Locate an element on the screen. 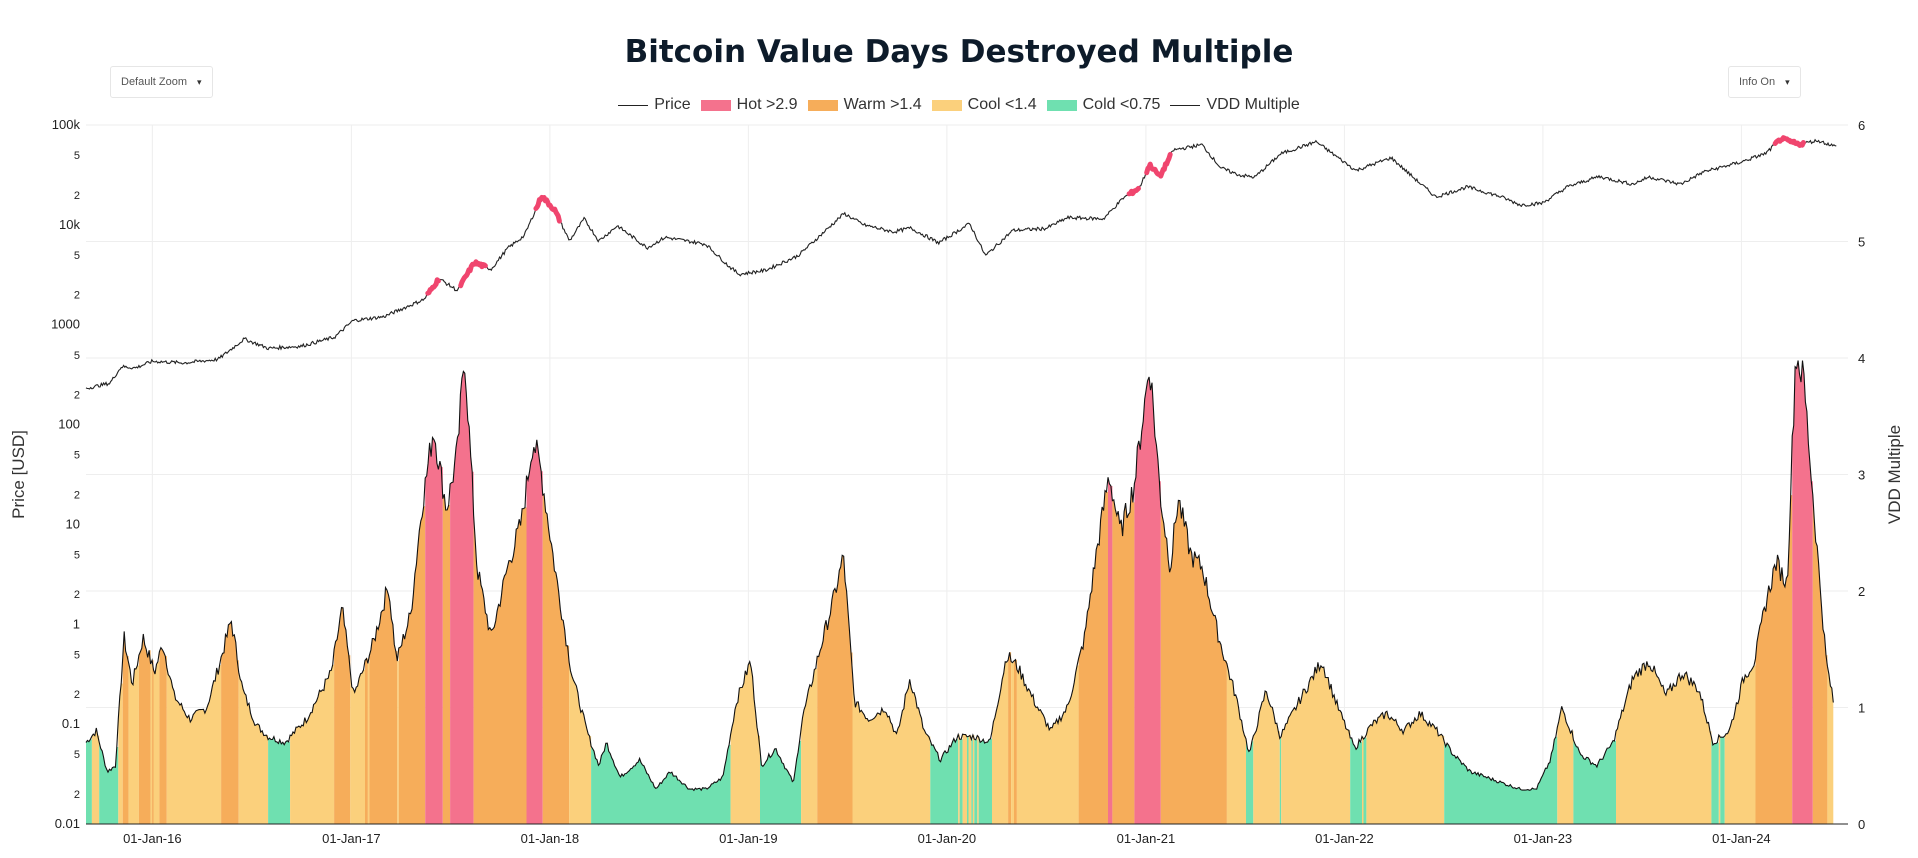  y-tick-label: 100k is located at coordinates (66, 124).